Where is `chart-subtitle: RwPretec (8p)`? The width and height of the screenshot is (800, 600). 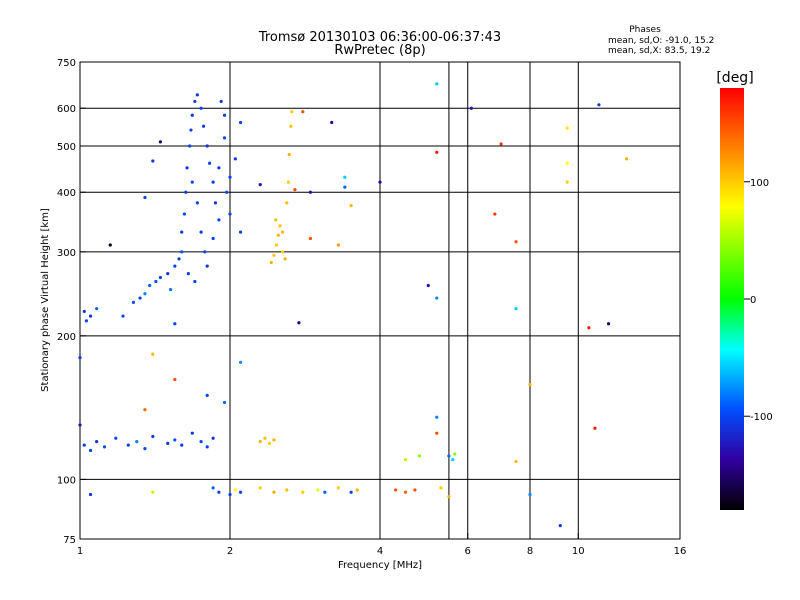 chart-subtitle: RwPretec (8p) is located at coordinates (379, 50).